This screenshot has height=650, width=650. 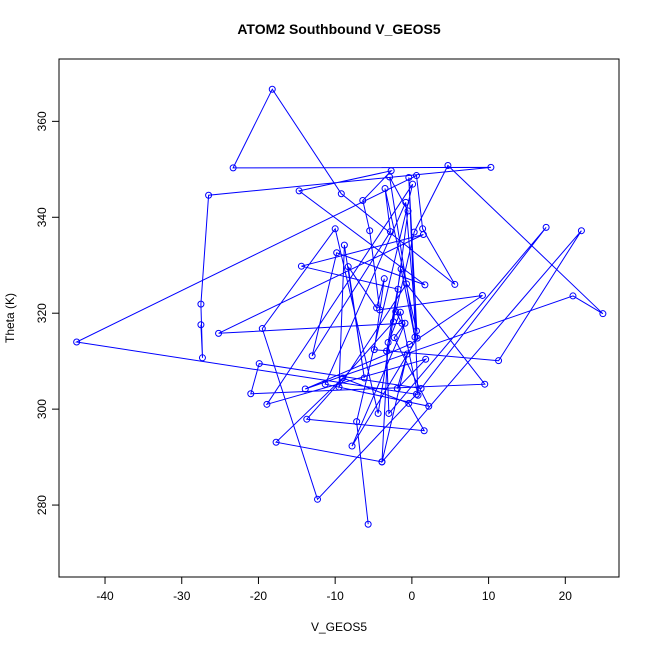 I want to click on x-tick-label: 20, so click(x=566, y=596).